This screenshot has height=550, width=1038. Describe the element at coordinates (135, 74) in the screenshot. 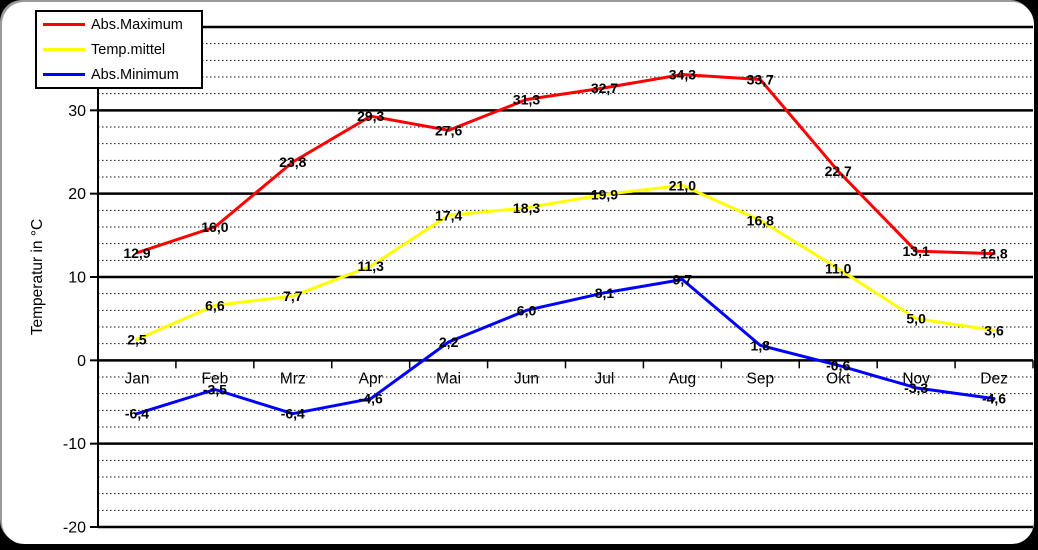

I see `legend-label: Abs.Minimum` at that location.